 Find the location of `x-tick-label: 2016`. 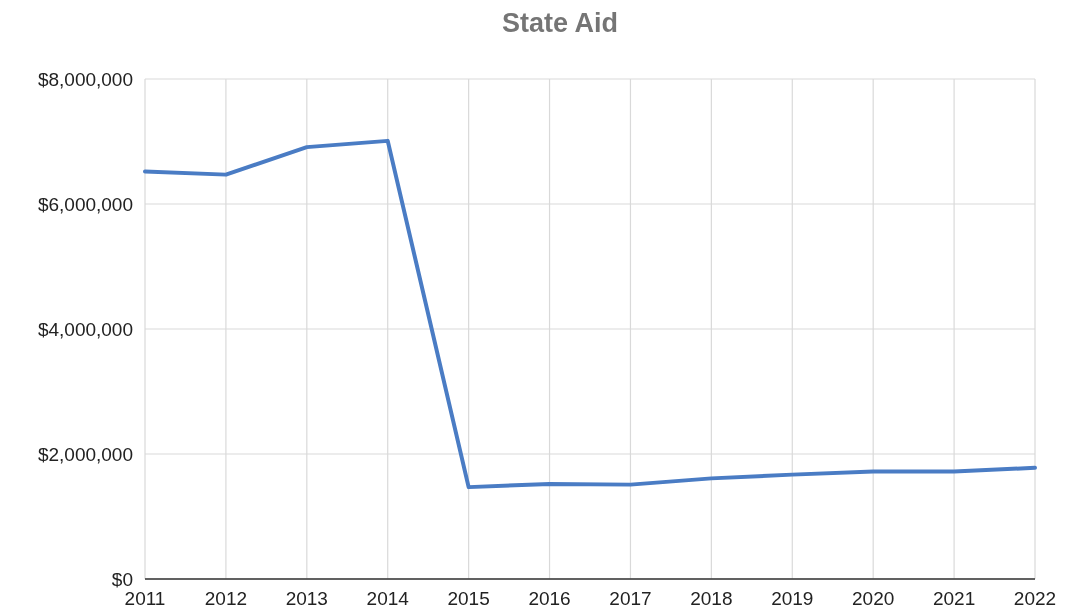

x-tick-label: 2016 is located at coordinates (549, 598).